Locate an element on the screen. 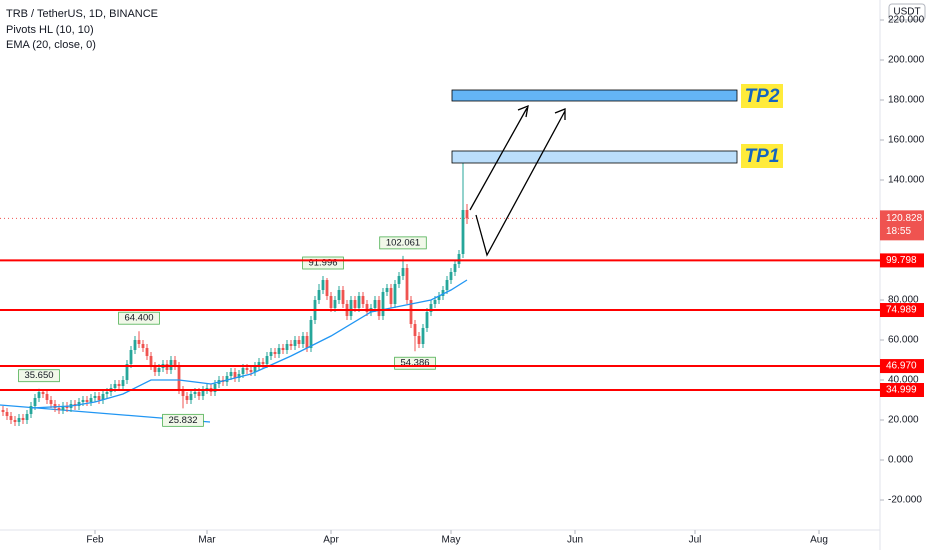 The width and height of the screenshot is (932, 550). currency: USDT is located at coordinates (906, 12).